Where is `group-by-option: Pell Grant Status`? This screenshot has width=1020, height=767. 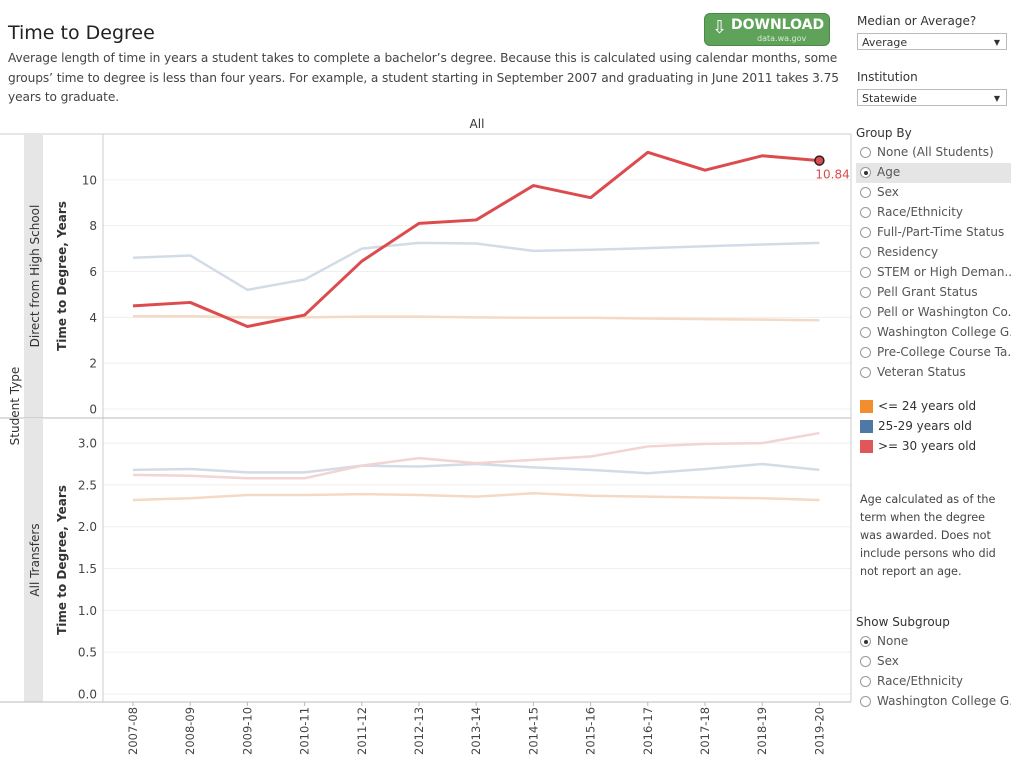 group-by-option: Pell Grant Status is located at coordinates (933, 293).